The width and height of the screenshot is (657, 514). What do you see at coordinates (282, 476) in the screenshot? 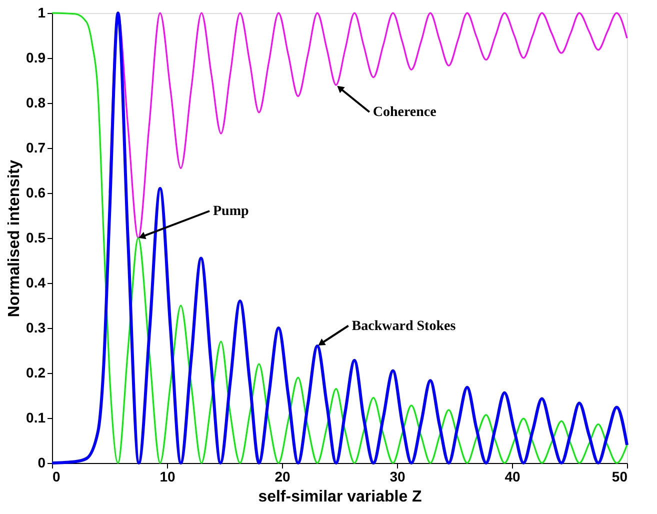
I see `x-tick-label: 20` at bounding box center [282, 476].